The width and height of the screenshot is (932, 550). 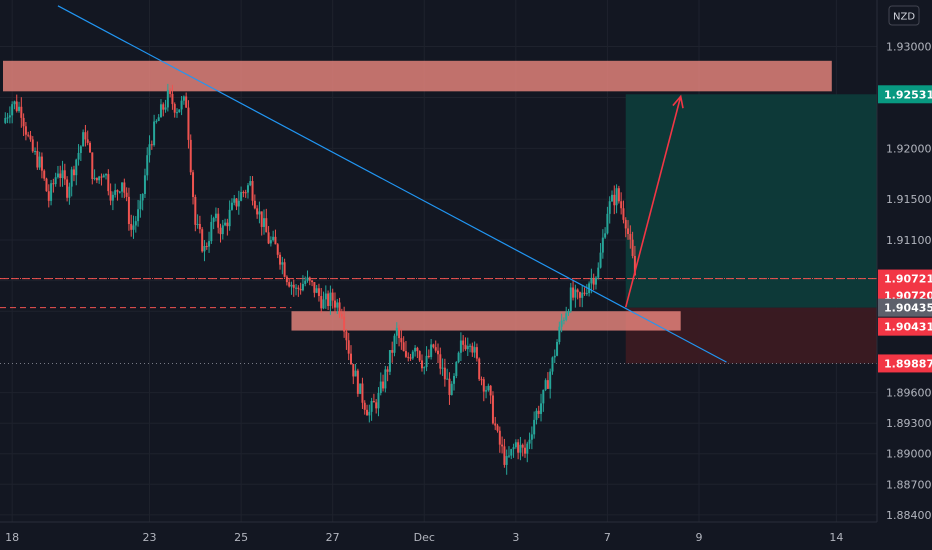 What do you see at coordinates (653, 202) in the screenshot?
I see `target-arrow` at bounding box center [653, 202].